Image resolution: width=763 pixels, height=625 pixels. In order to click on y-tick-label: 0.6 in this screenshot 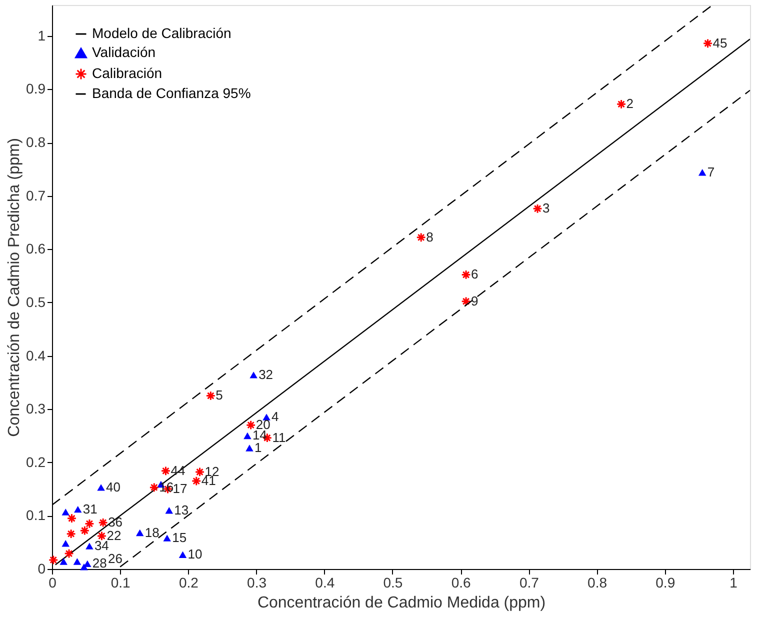, I will do `click(36, 248)`.